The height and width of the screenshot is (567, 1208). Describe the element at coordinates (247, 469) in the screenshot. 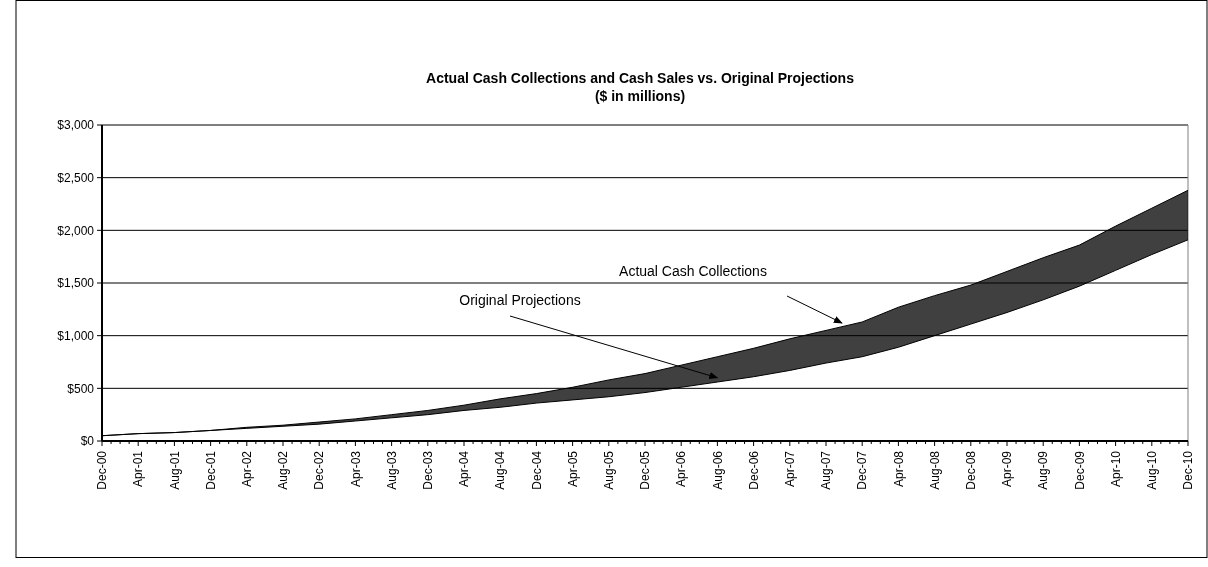

I see `x-tick-label: Apr-02` at that location.